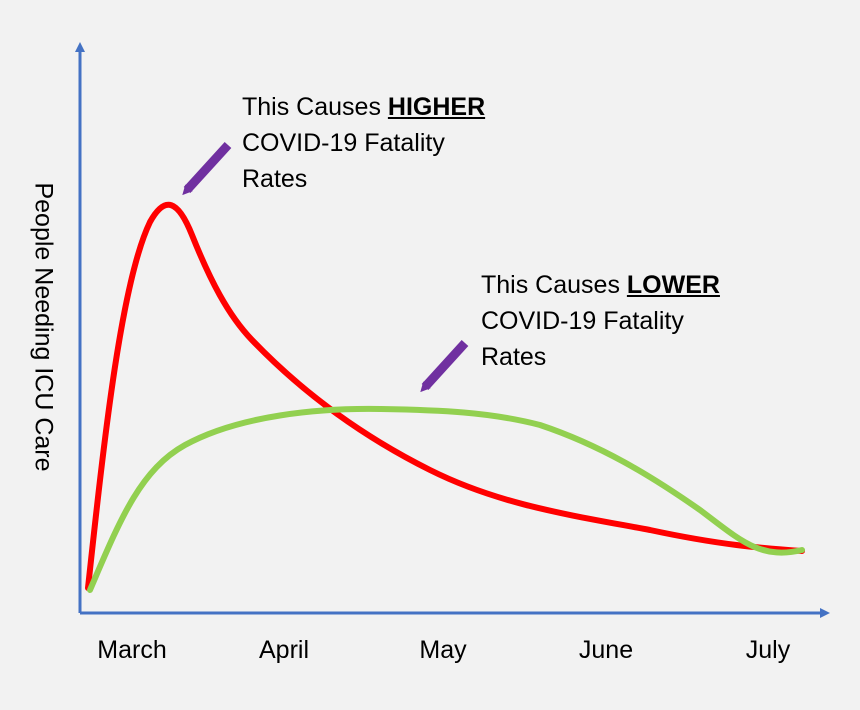 The width and height of the screenshot is (860, 710). What do you see at coordinates (582, 321) in the screenshot?
I see `lower-line2: COVID-19 Fatality` at bounding box center [582, 321].